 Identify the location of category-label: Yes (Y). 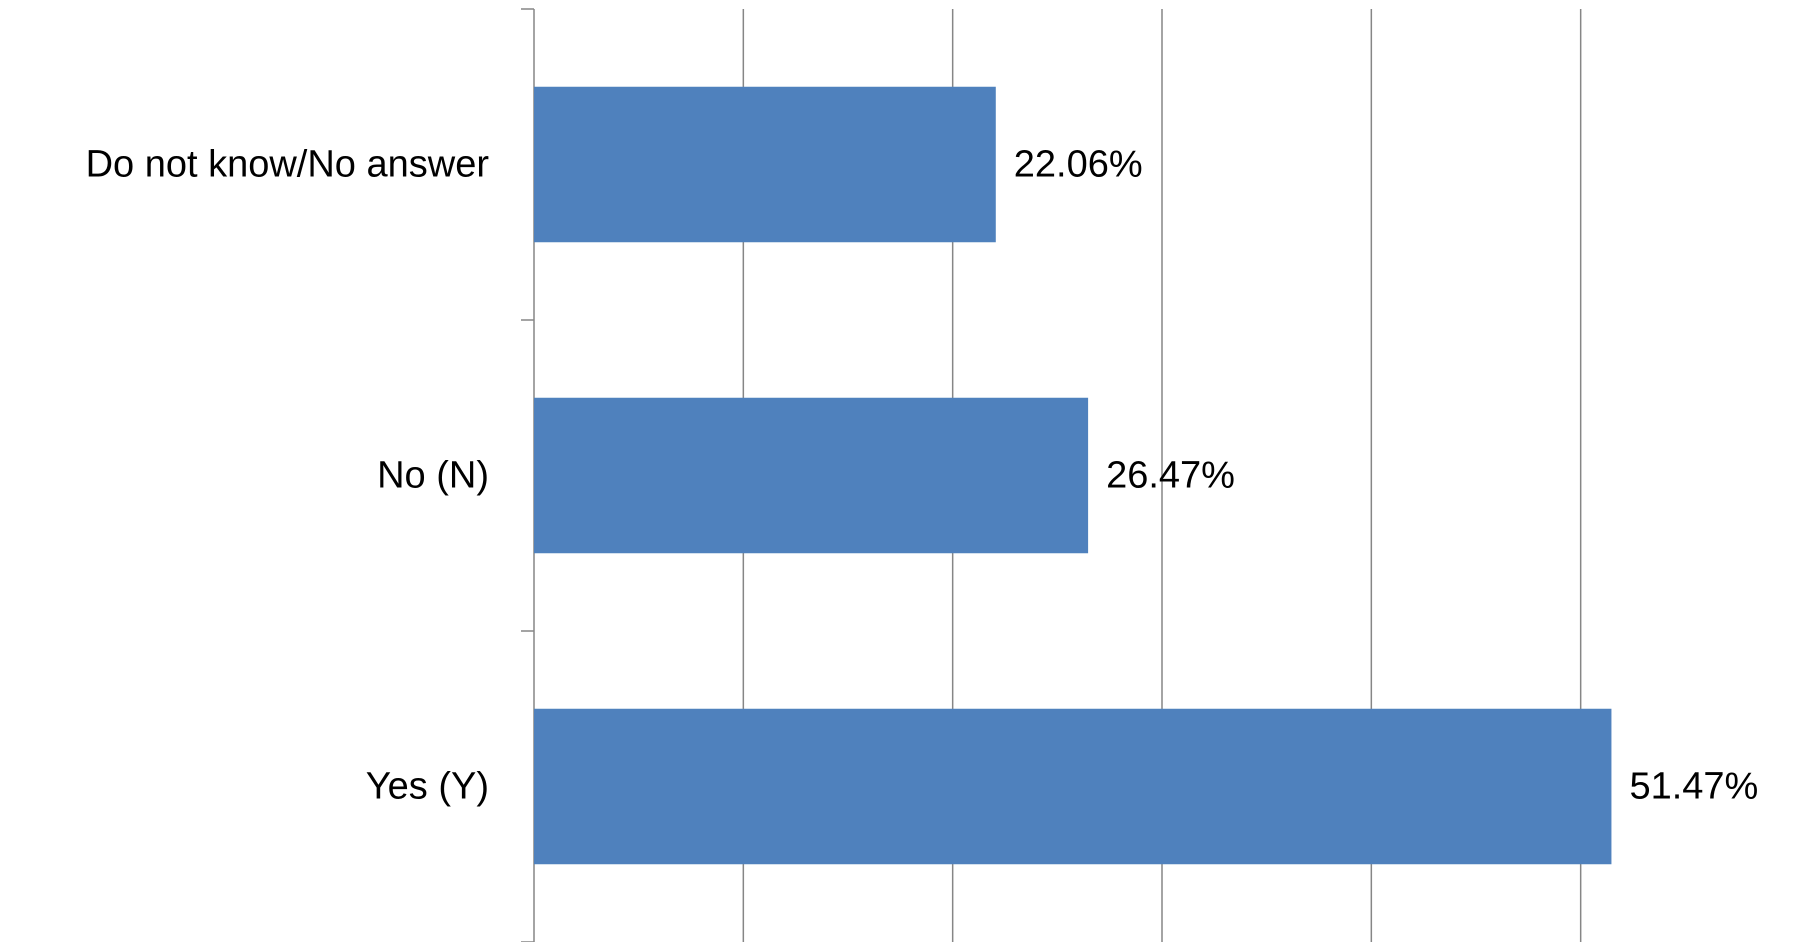
(427, 787).